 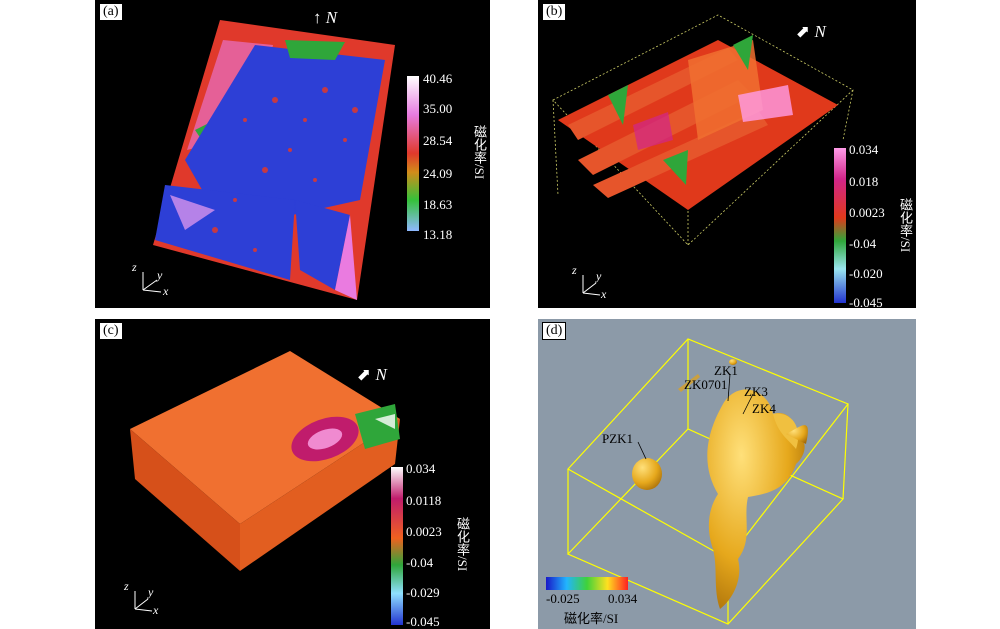 I want to click on north-label-a: N, so click(x=331, y=17).